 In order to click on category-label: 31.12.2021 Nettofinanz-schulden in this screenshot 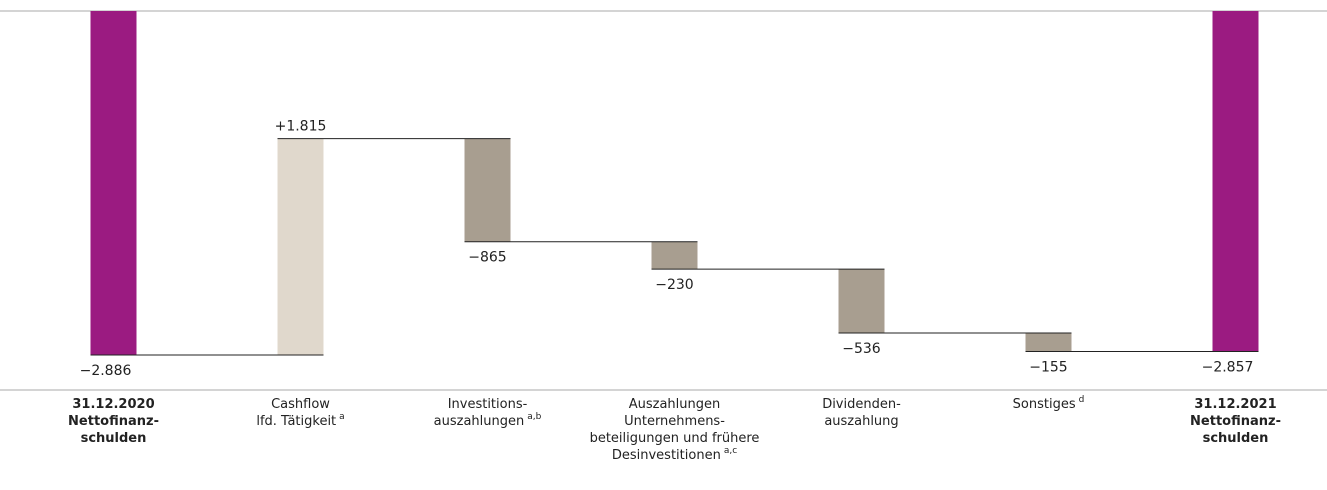, I will do `click(1235, 421)`.